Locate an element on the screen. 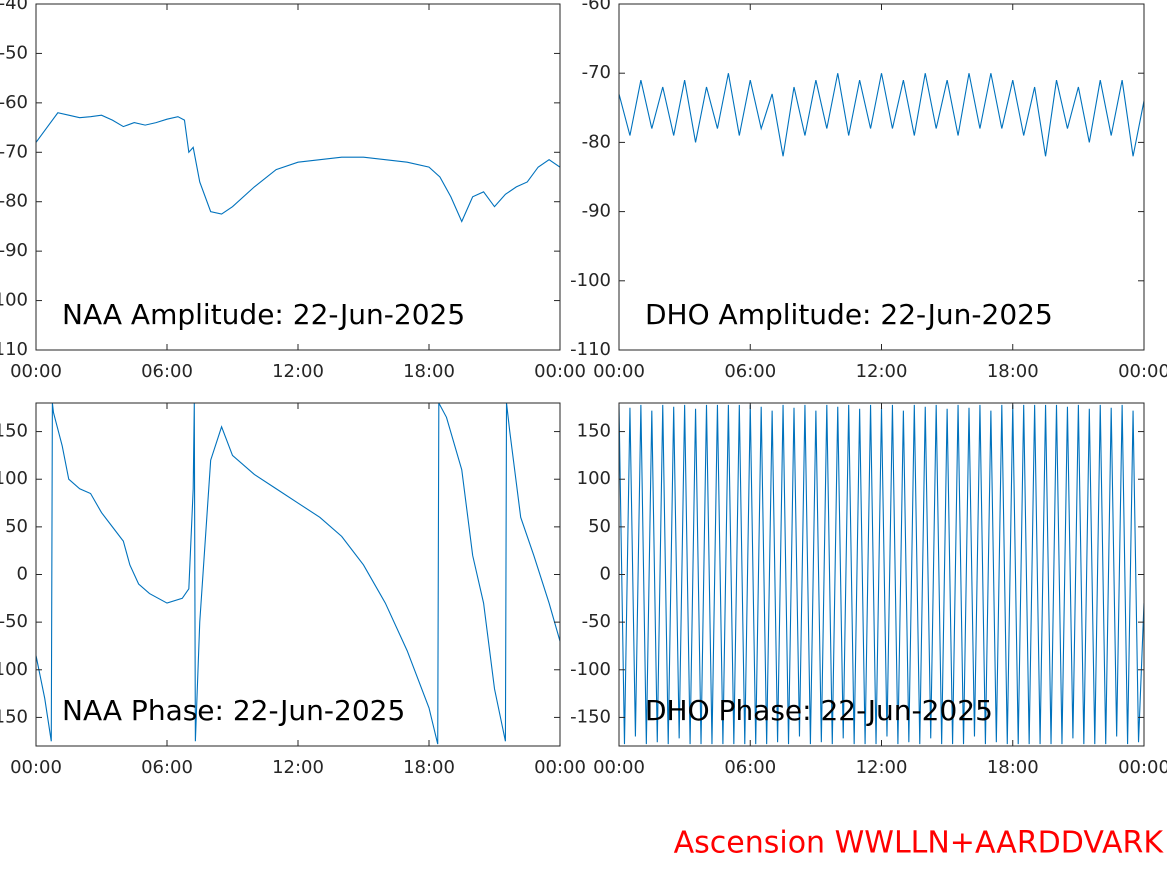 Image resolution: width=1167 pixels, height=875 pixels. chart-title: NAA Amplitude: 22-Jun-2025 is located at coordinates (263, 314).